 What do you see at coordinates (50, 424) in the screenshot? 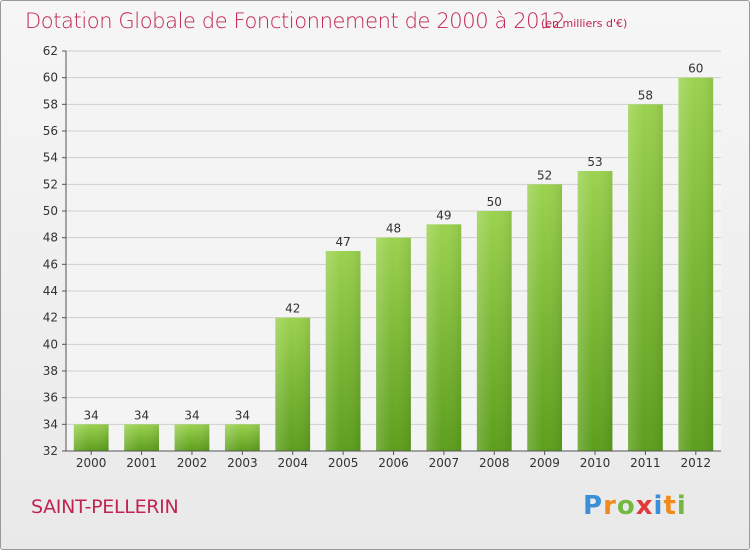
I see `y-tick-label: 34` at bounding box center [50, 424].